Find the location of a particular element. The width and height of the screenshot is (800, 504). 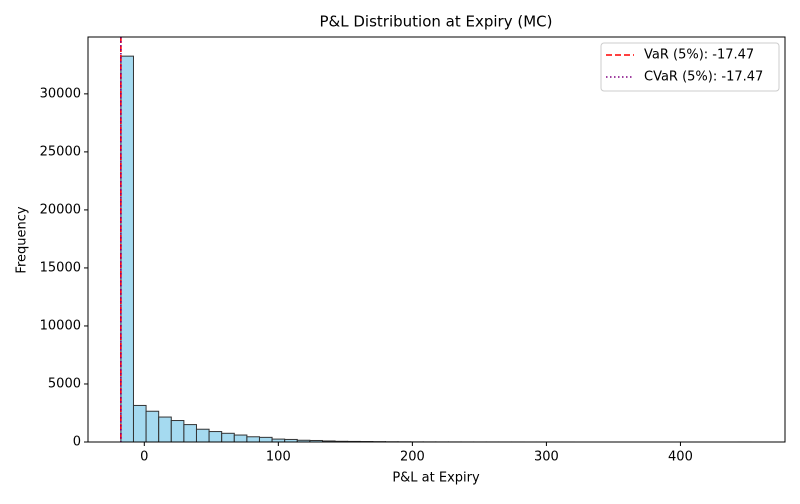

y-tick-label: 30000 is located at coordinates (60, 93).